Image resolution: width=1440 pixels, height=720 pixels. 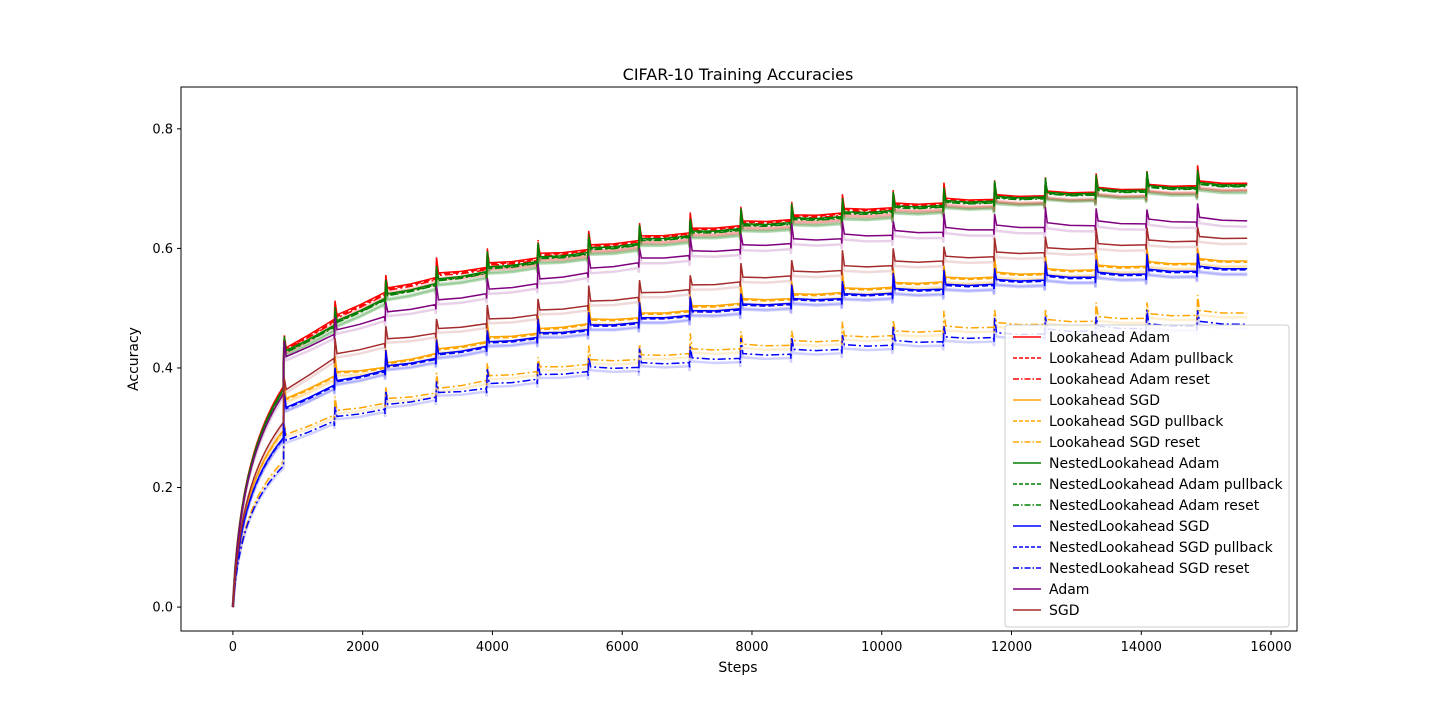 I want to click on legend-entry: NestedLookahead Adam pullback, so click(x=1166, y=485).